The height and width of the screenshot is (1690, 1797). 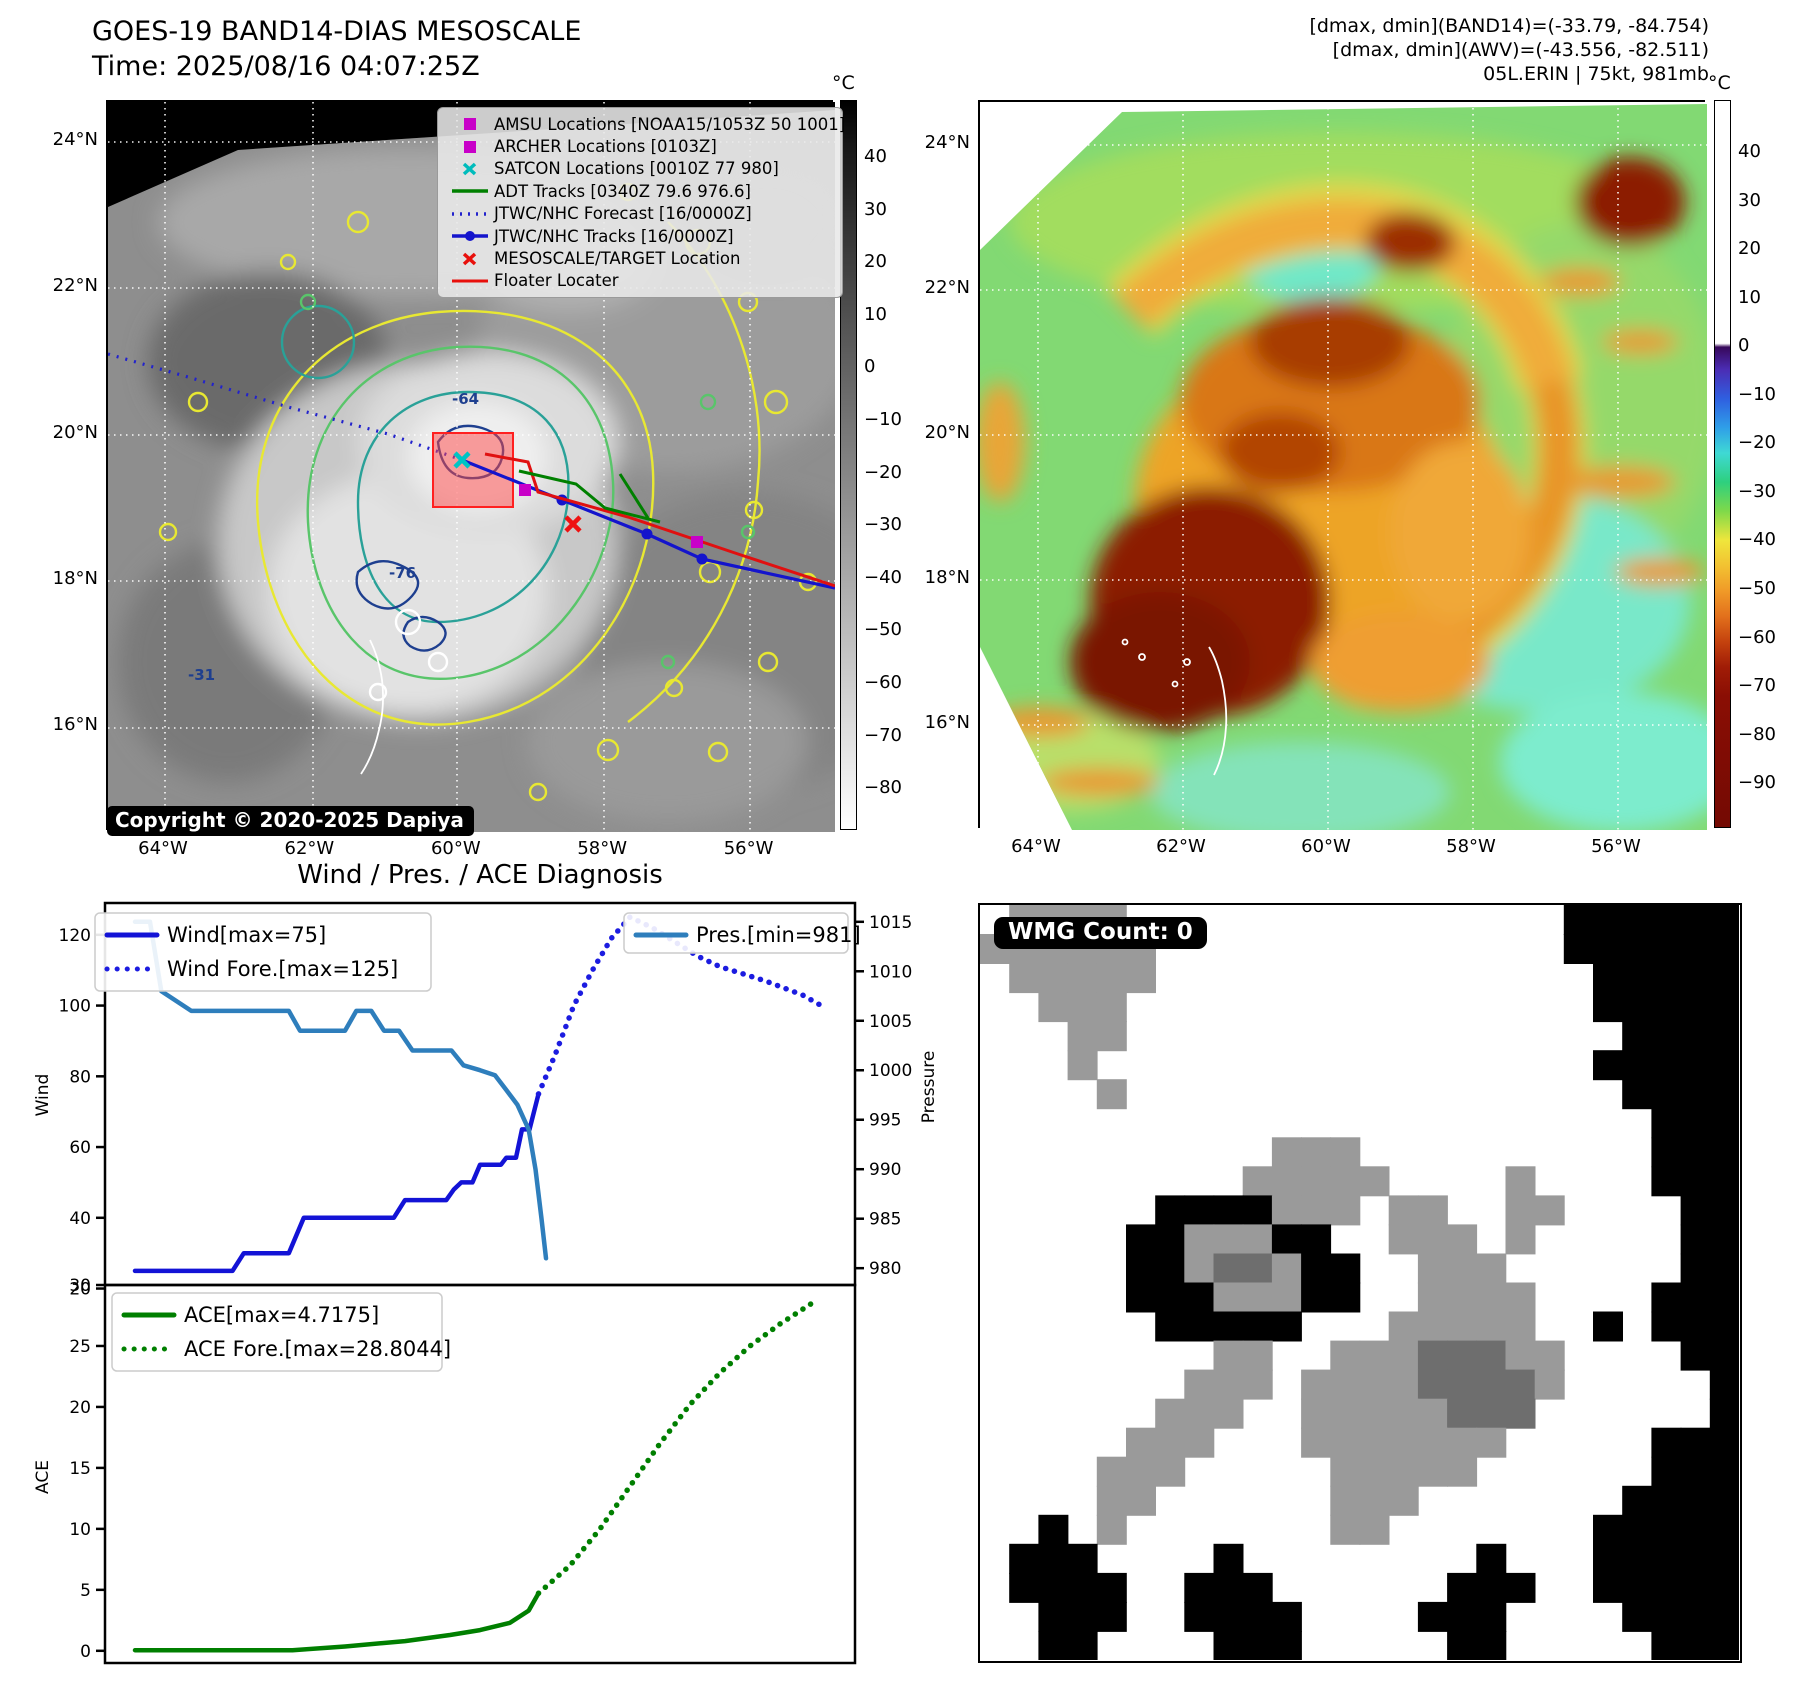 What do you see at coordinates (285, 407) in the screenshot?
I see `jtwc-forecast-track` at bounding box center [285, 407].